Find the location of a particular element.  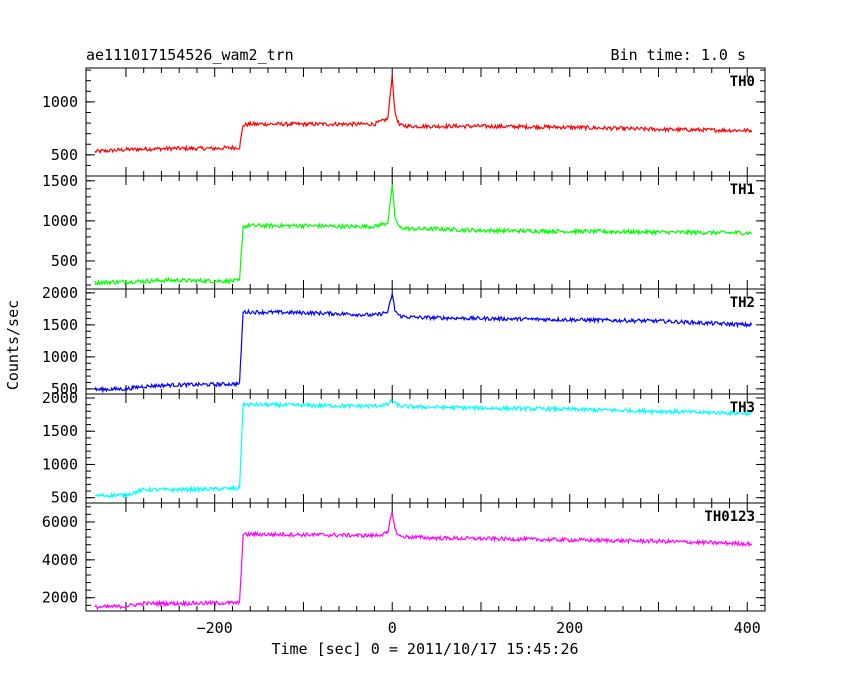

panel-label: TH0 is located at coordinates (742, 82).